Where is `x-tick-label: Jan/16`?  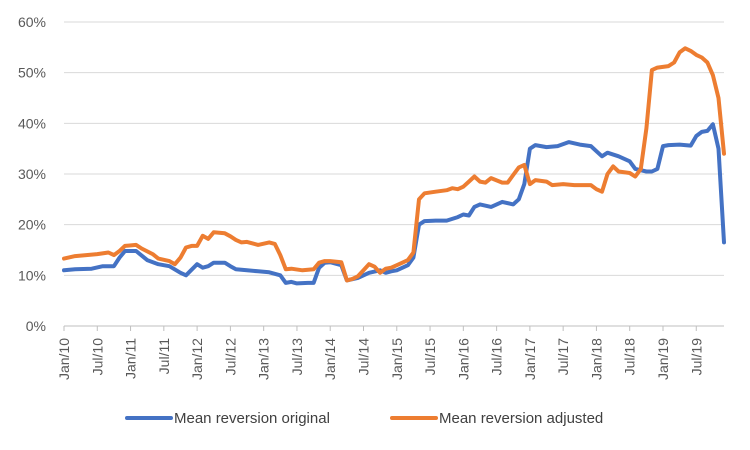 x-tick-label: Jan/16 is located at coordinates (463, 359).